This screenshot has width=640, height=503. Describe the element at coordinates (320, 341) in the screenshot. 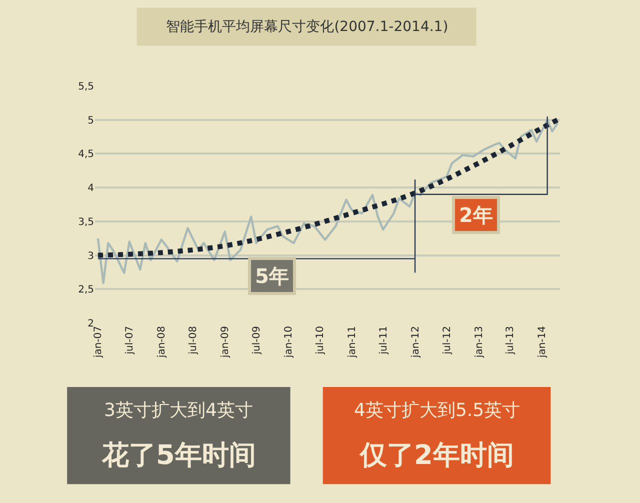

I see `x-tick-label: jul-10` at that location.